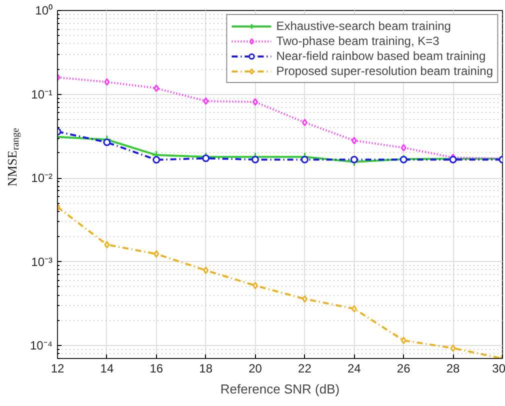  What do you see at coordinates (42, 178) in the screenshot?
I see `y-tick-label: 10⁻²` at bounding box center [42, 178].